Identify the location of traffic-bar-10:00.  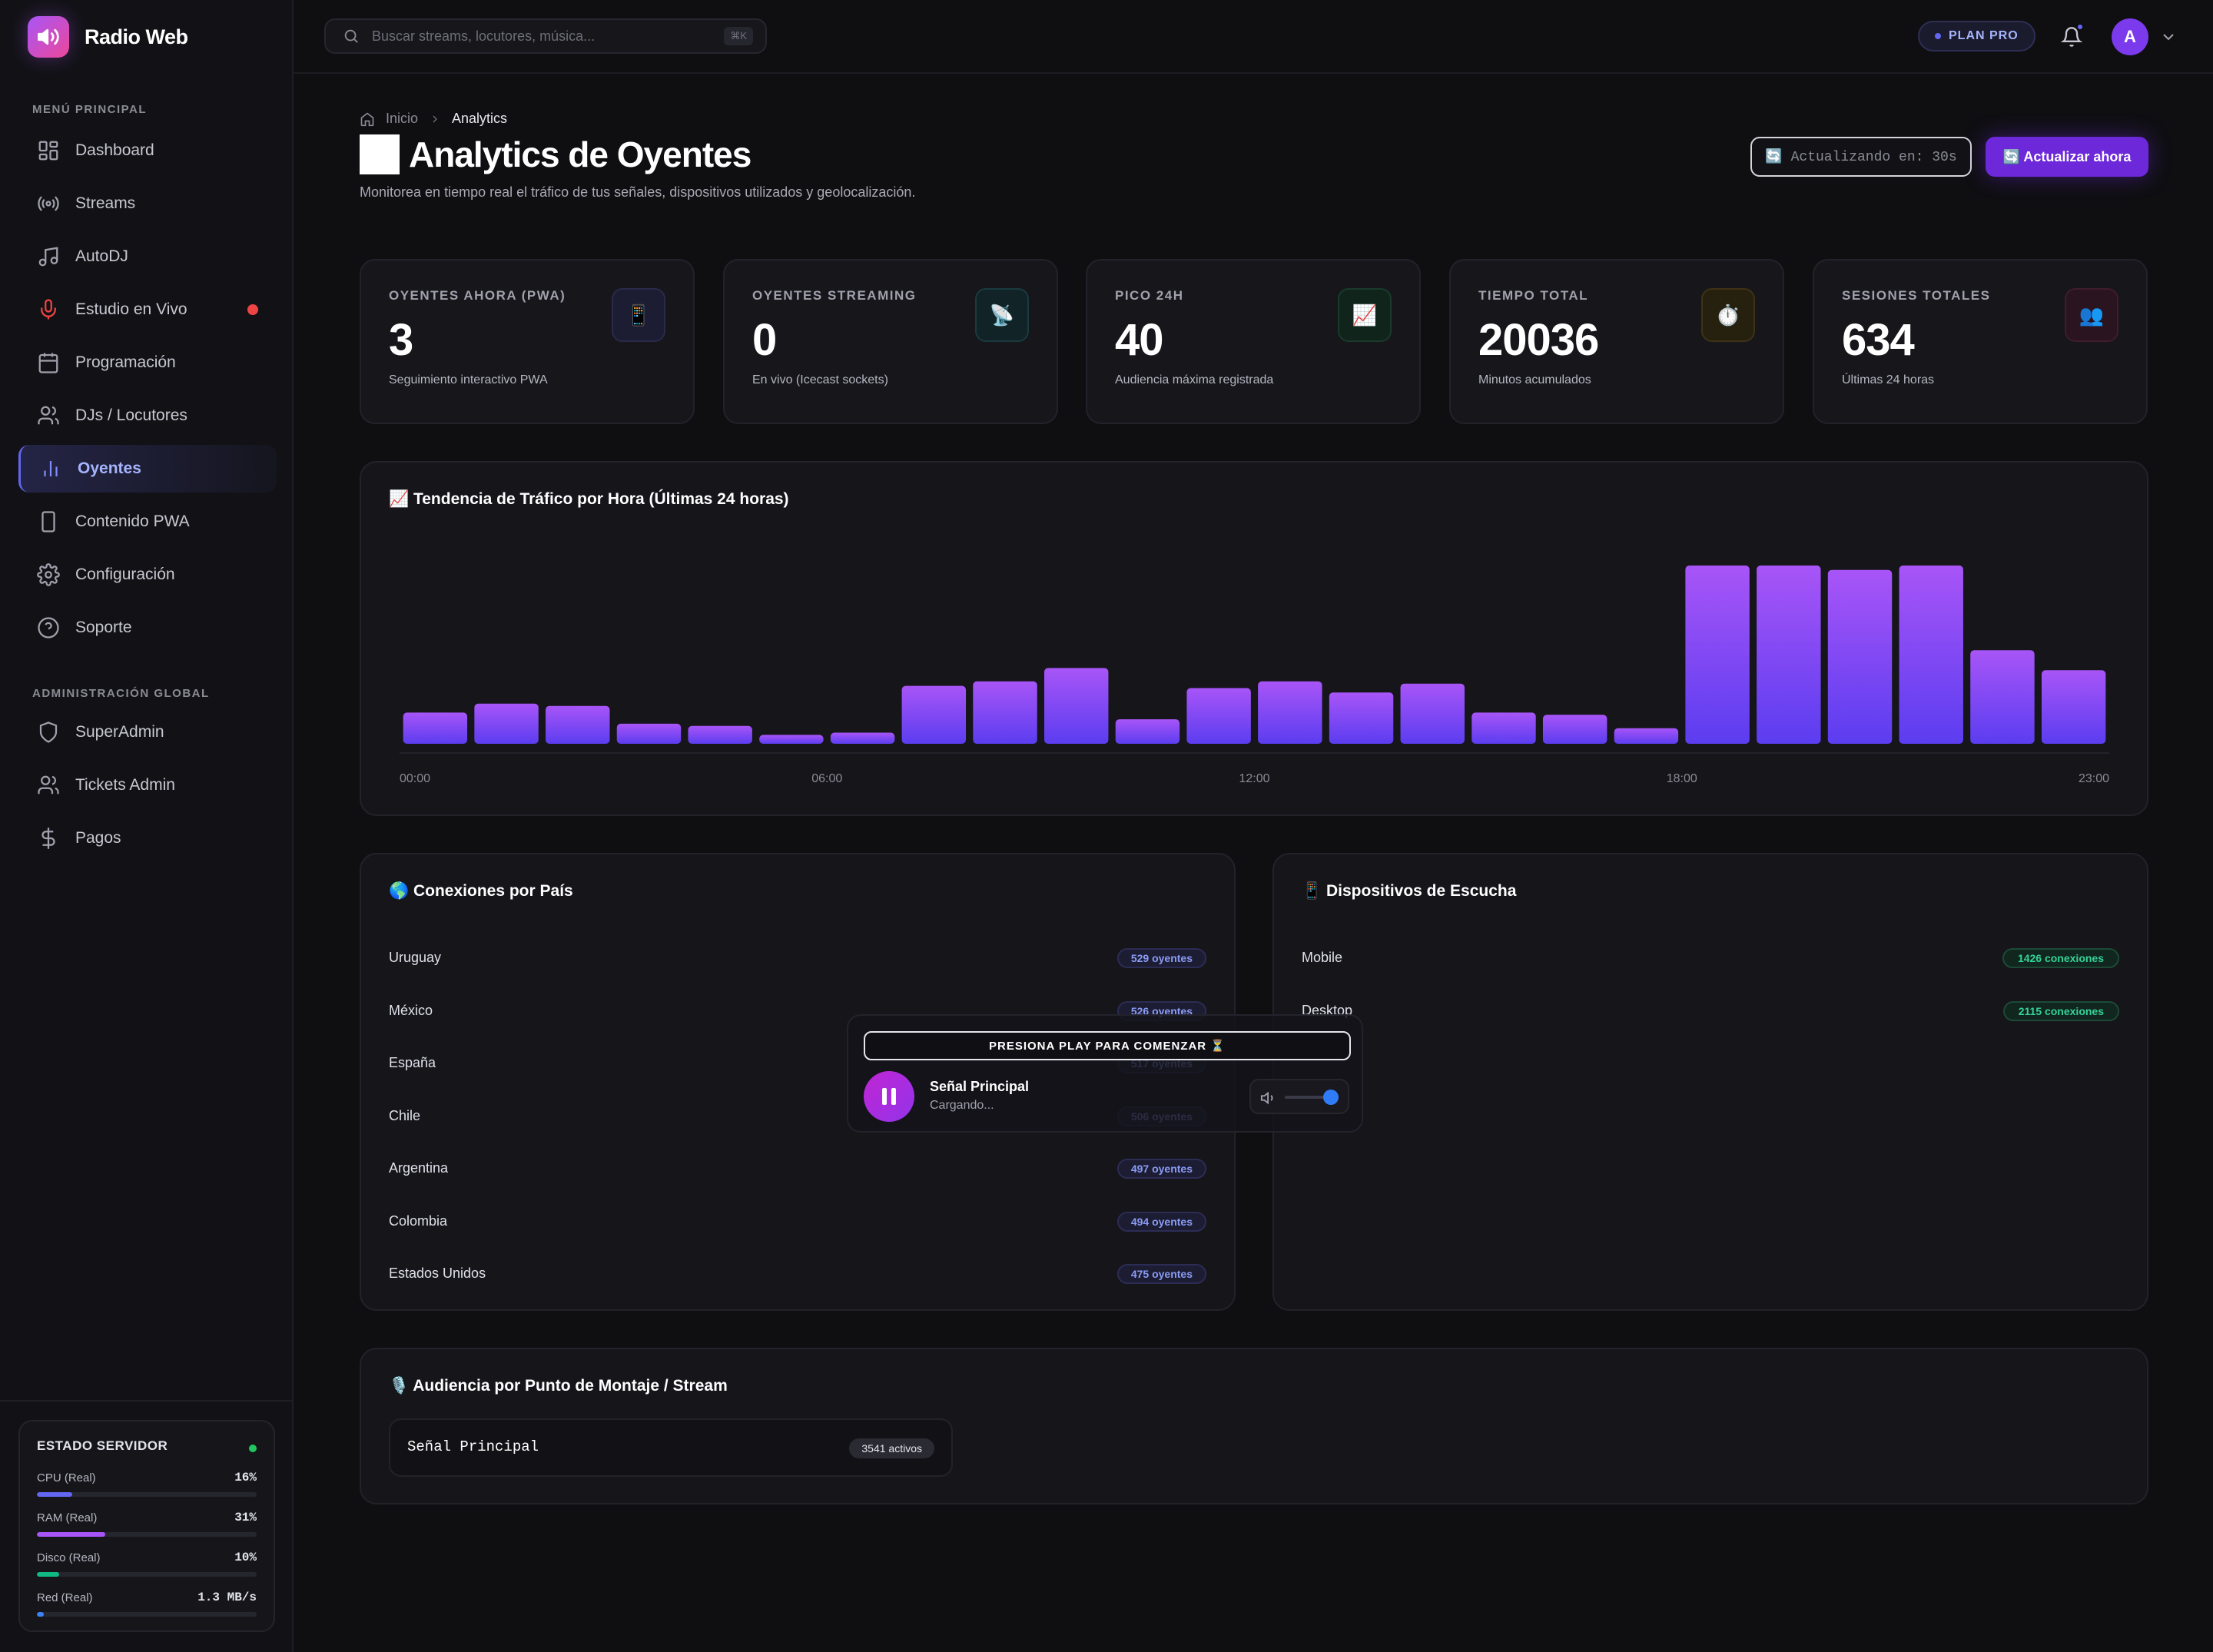
(1147, 731).